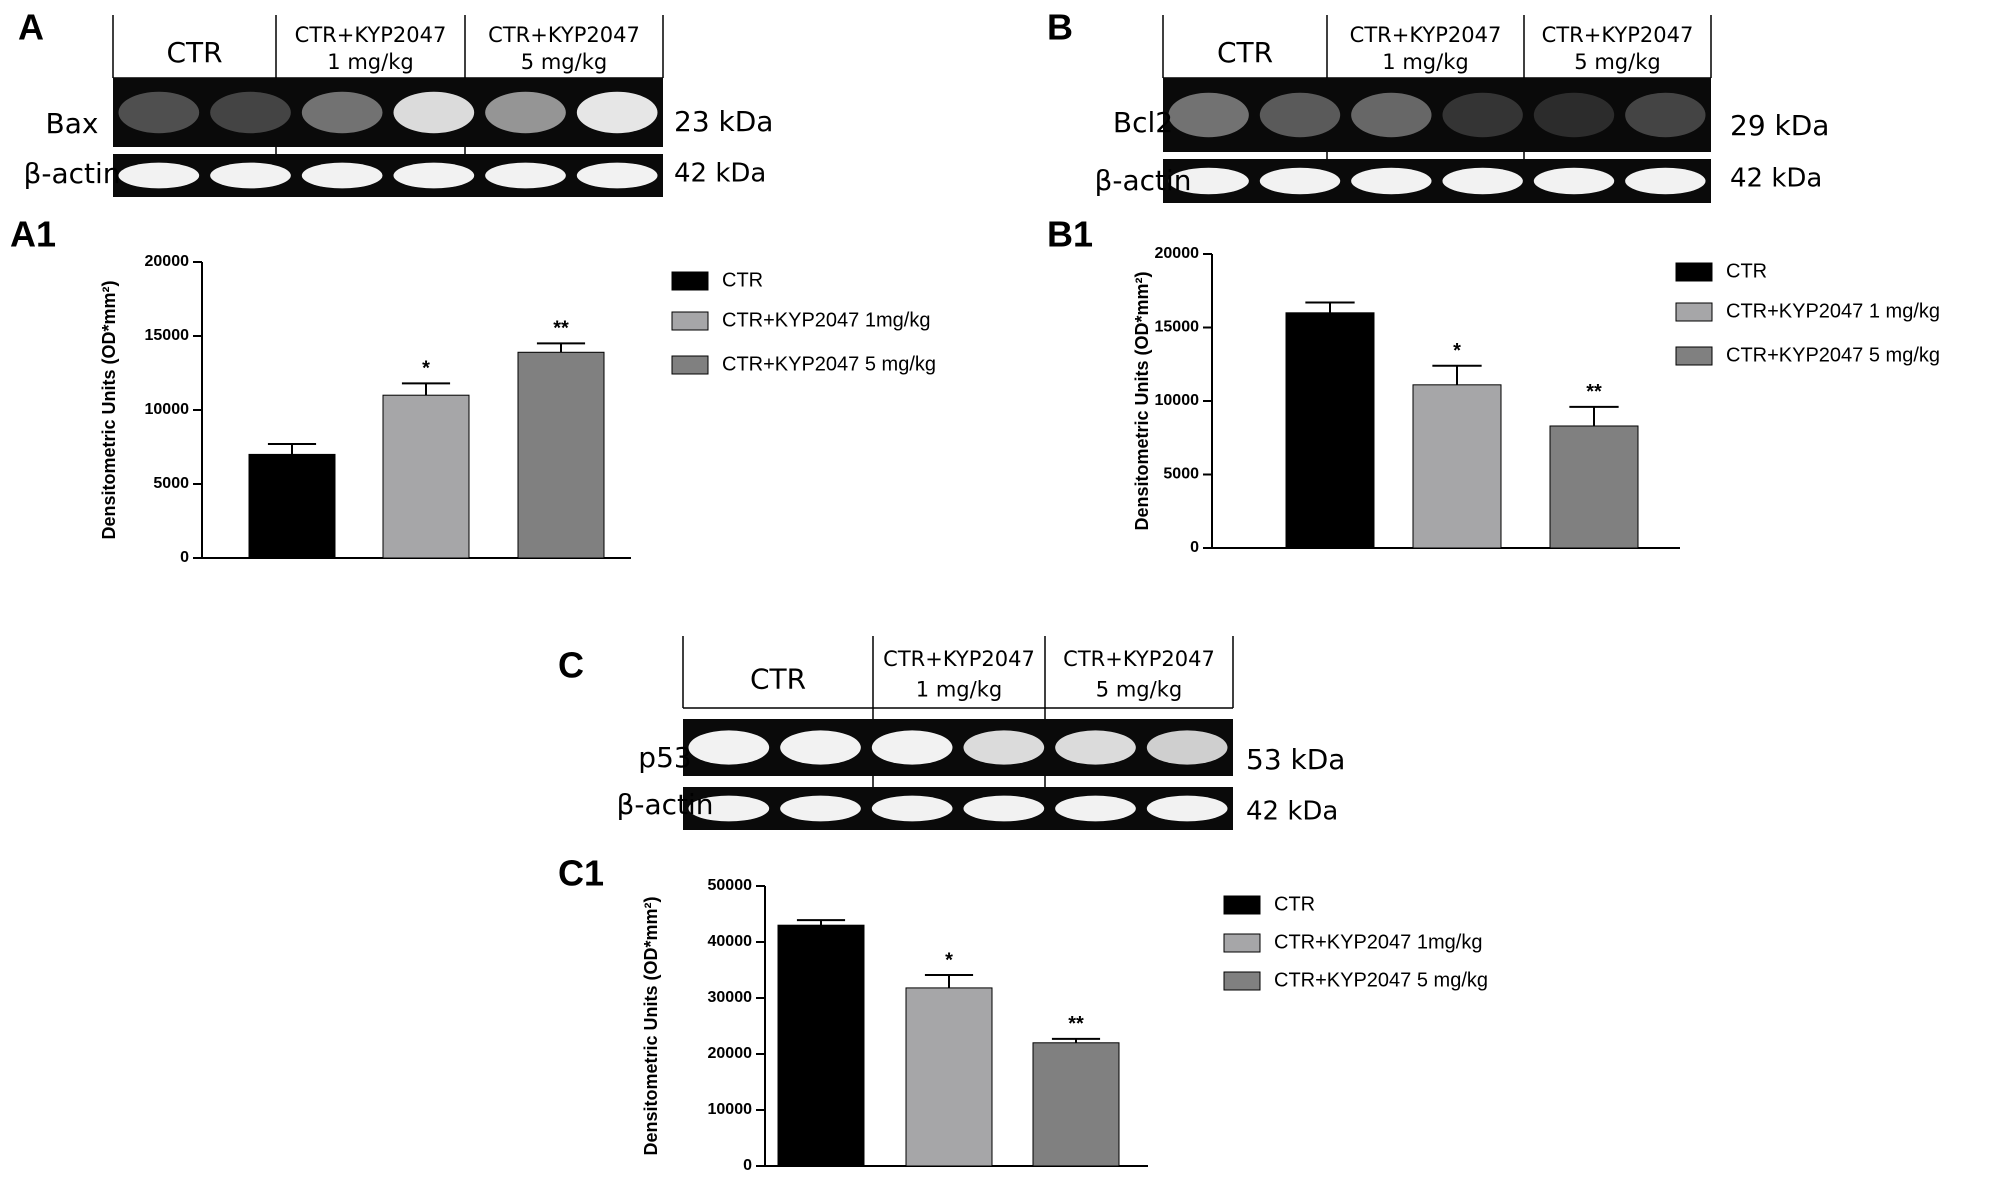 Image resolution: width=2000 pixels, height=1196 pixels. I want to click on y-tick-label: 50000, so click(730, 885).